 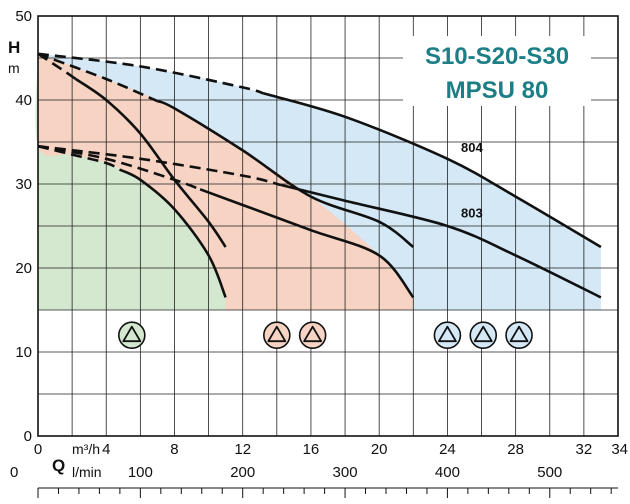 I want to click on curve-1stage-803-dashed, so click(x=79, y=157).